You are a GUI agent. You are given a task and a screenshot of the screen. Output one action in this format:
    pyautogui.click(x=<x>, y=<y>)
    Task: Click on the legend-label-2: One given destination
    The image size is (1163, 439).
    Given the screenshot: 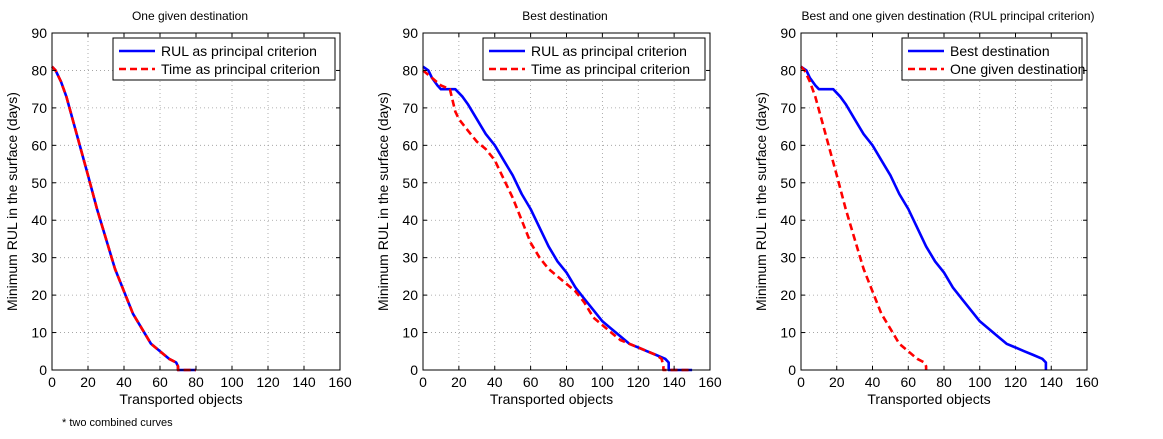 What is the action you would take?
    pyautogui.click(x=1017, y=69)
    